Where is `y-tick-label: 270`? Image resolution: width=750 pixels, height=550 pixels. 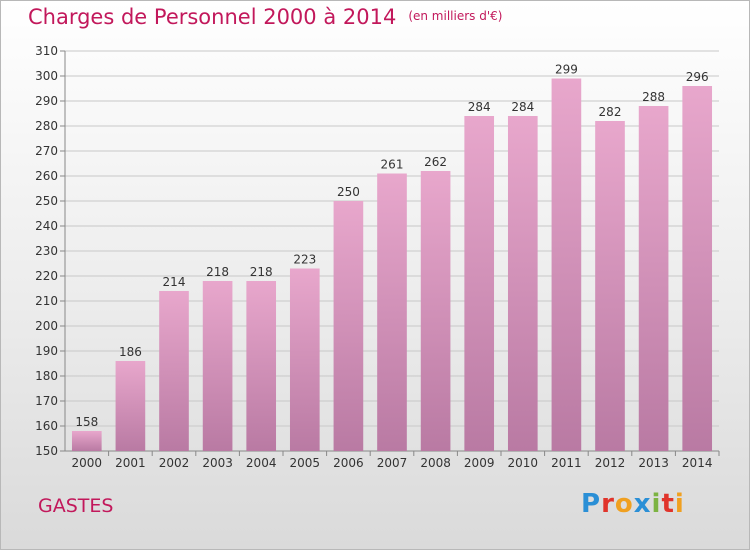
y-tick-label: 270 is located at coordinates (46, 151).